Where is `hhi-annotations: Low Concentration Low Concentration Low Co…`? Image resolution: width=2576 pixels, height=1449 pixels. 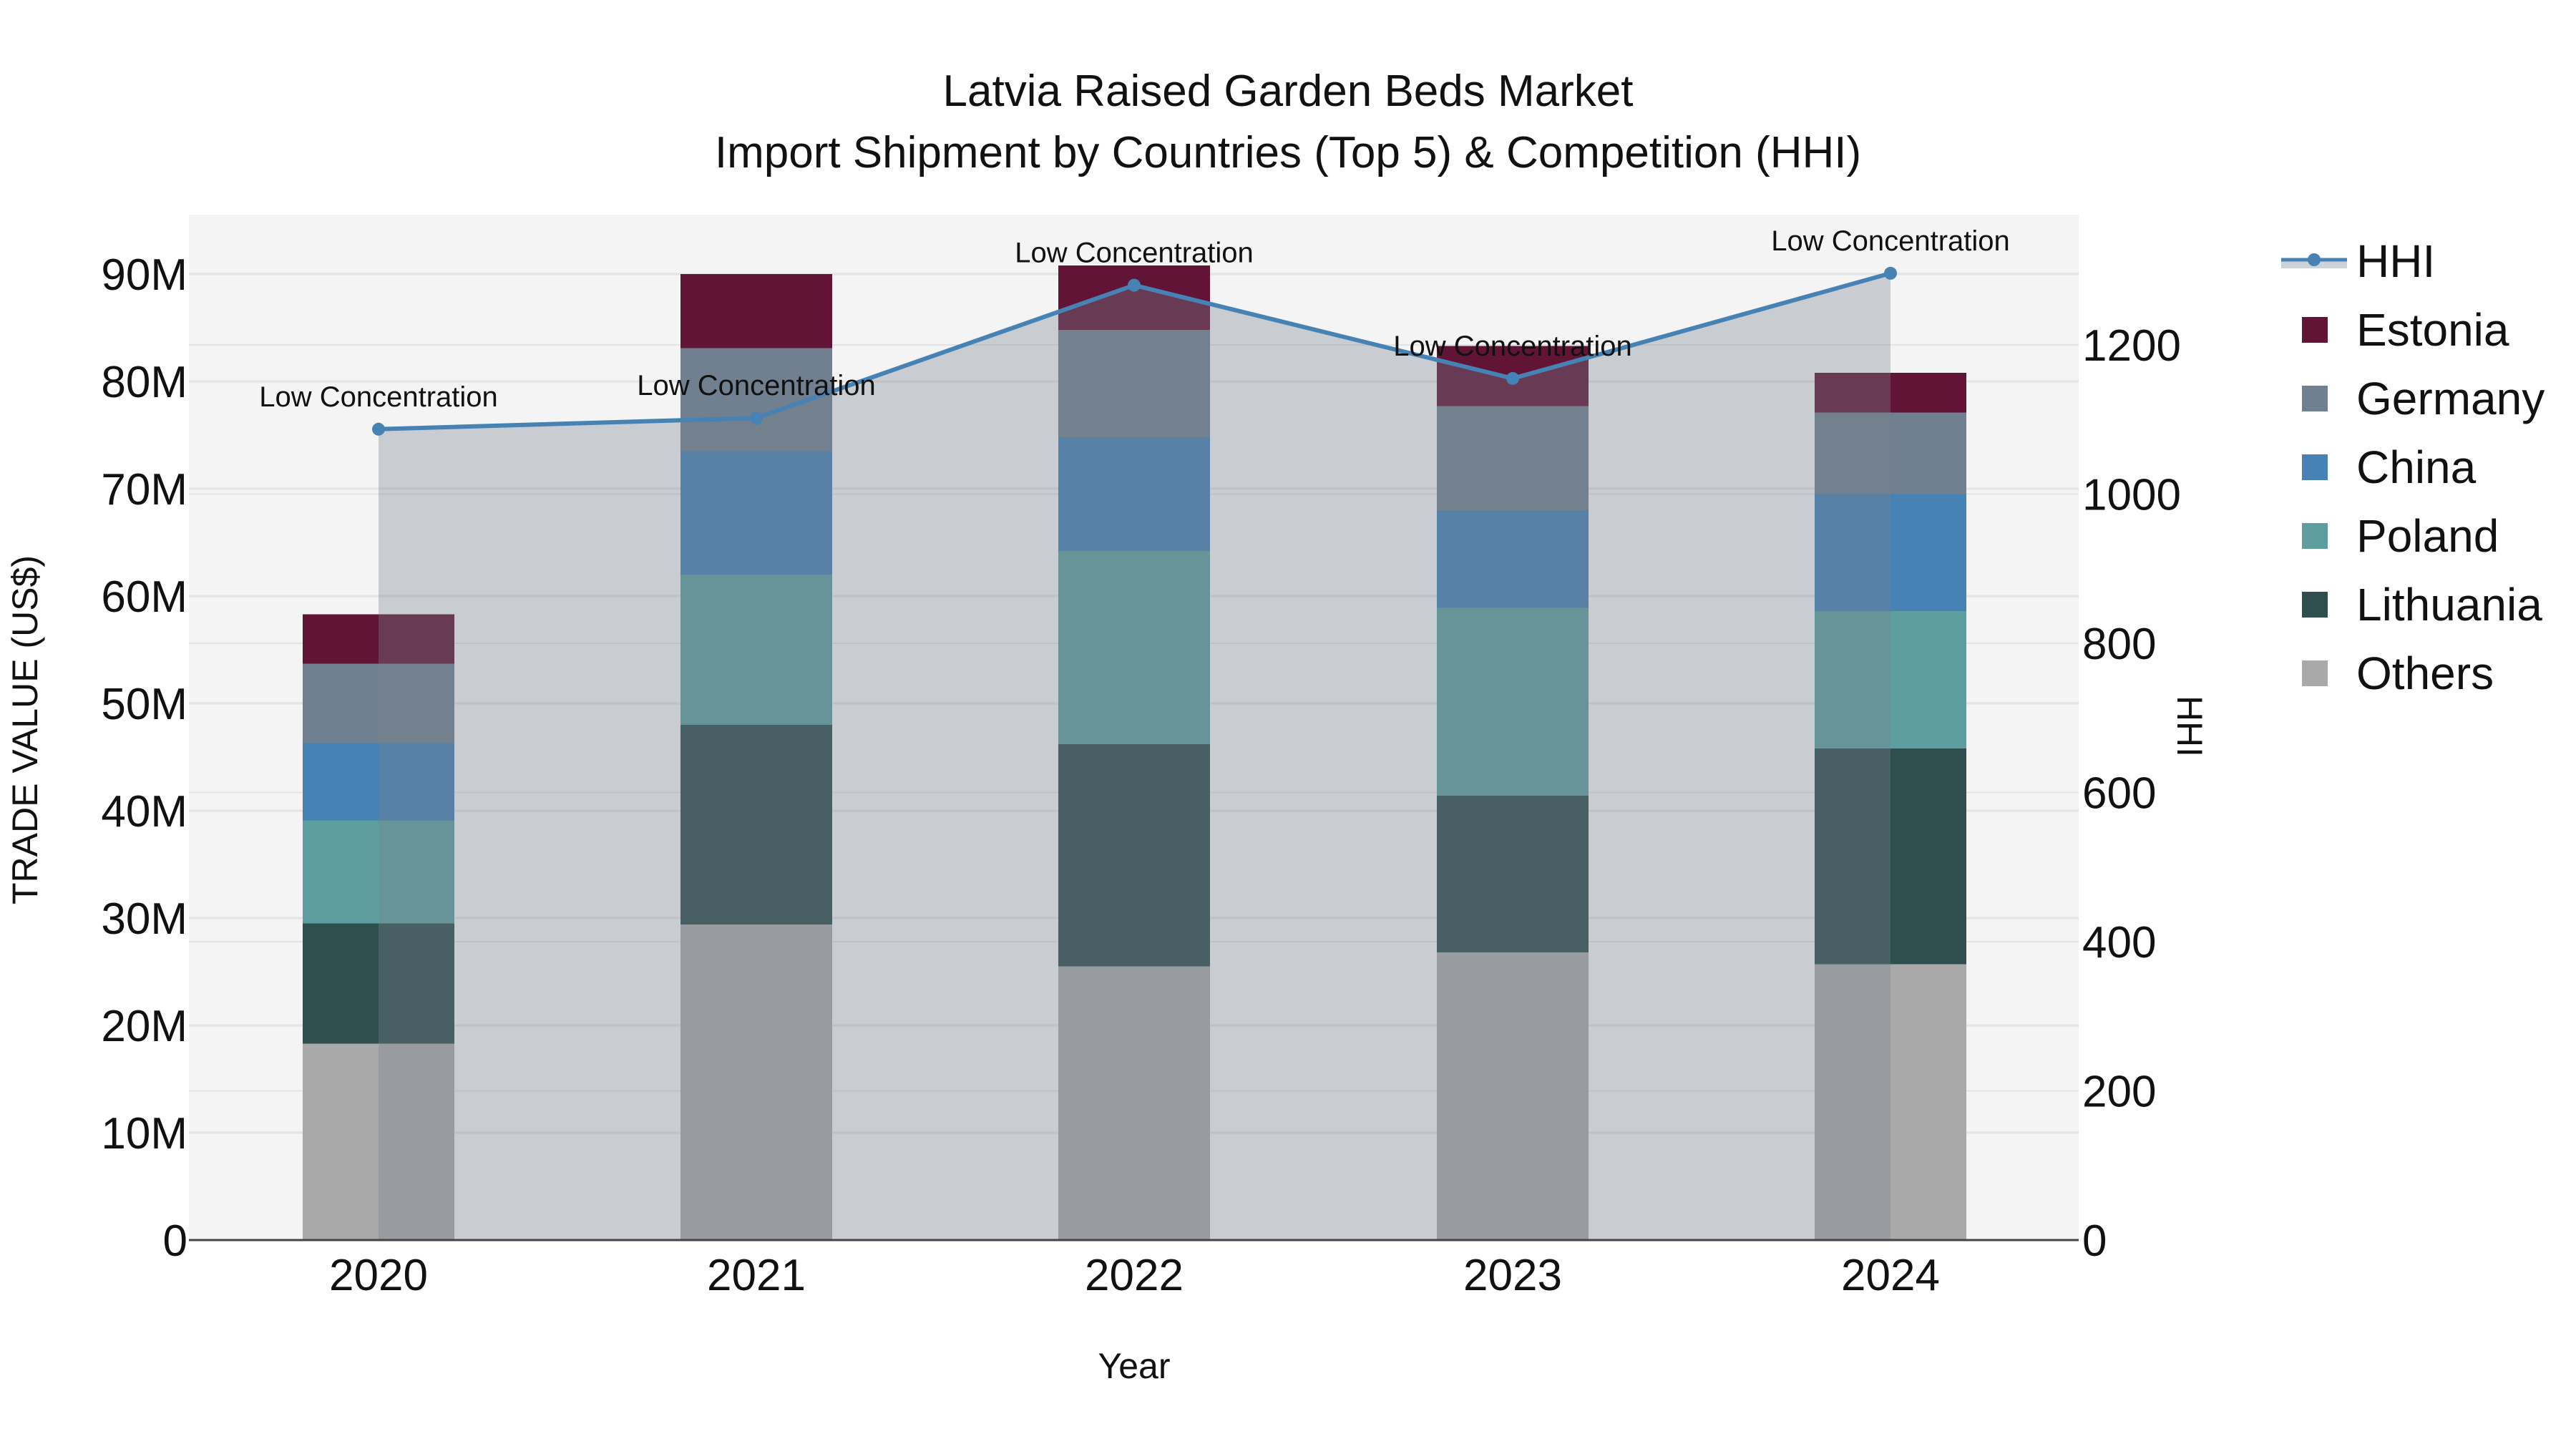 hhi-annotations: Low Concentration Low Concentration Low Co… is located at coordinates (1134, 319).